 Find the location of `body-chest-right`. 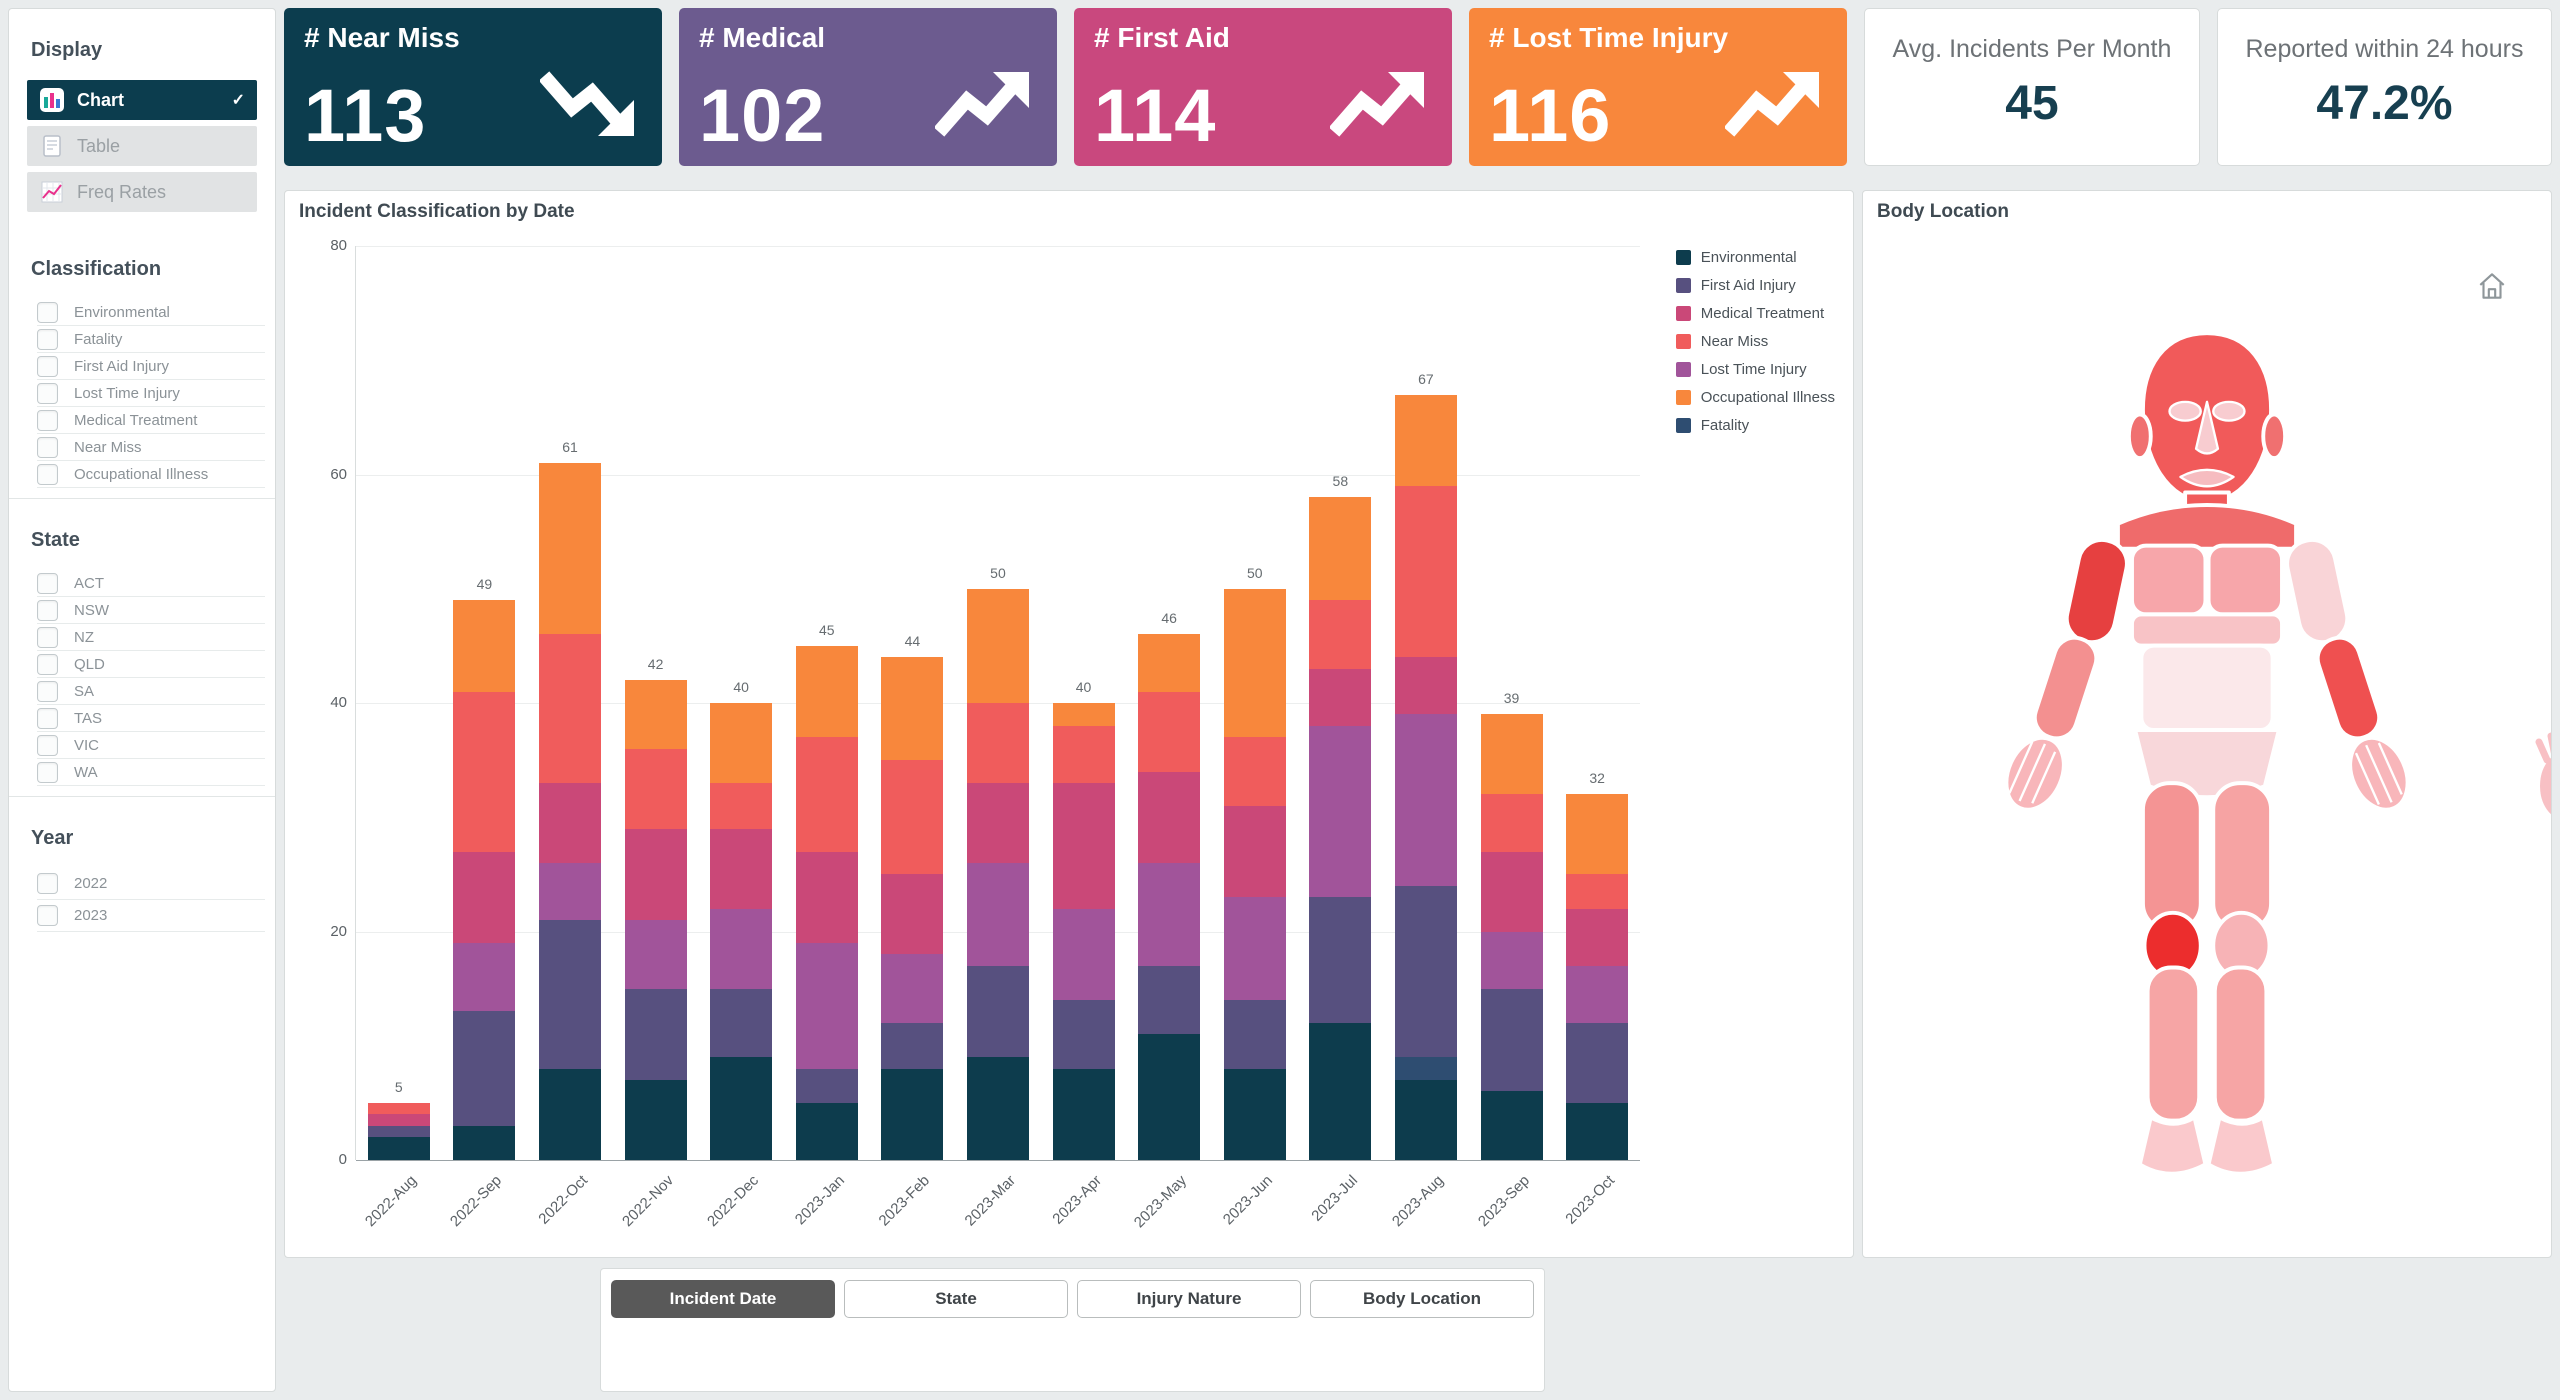

body-chest-right is located at coordinates (2245, 580).